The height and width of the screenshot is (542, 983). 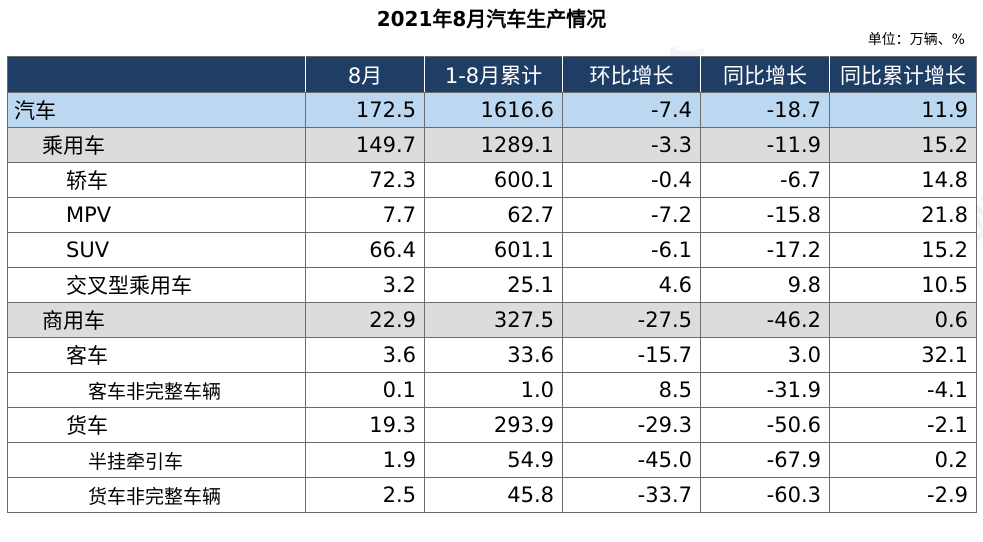 What do you see at coordinates (631, 215) in the screenshot?
I see `table-cell: -7.2` at bounding box center [631, 215].